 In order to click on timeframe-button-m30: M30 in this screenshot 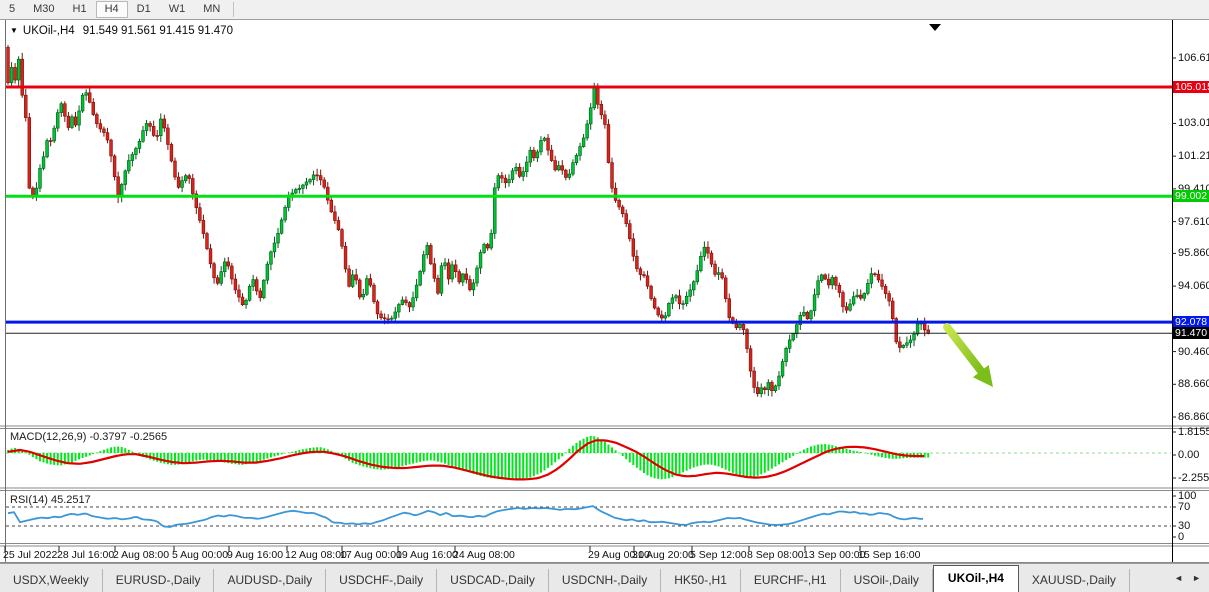, I will do `click(44, 9)`.